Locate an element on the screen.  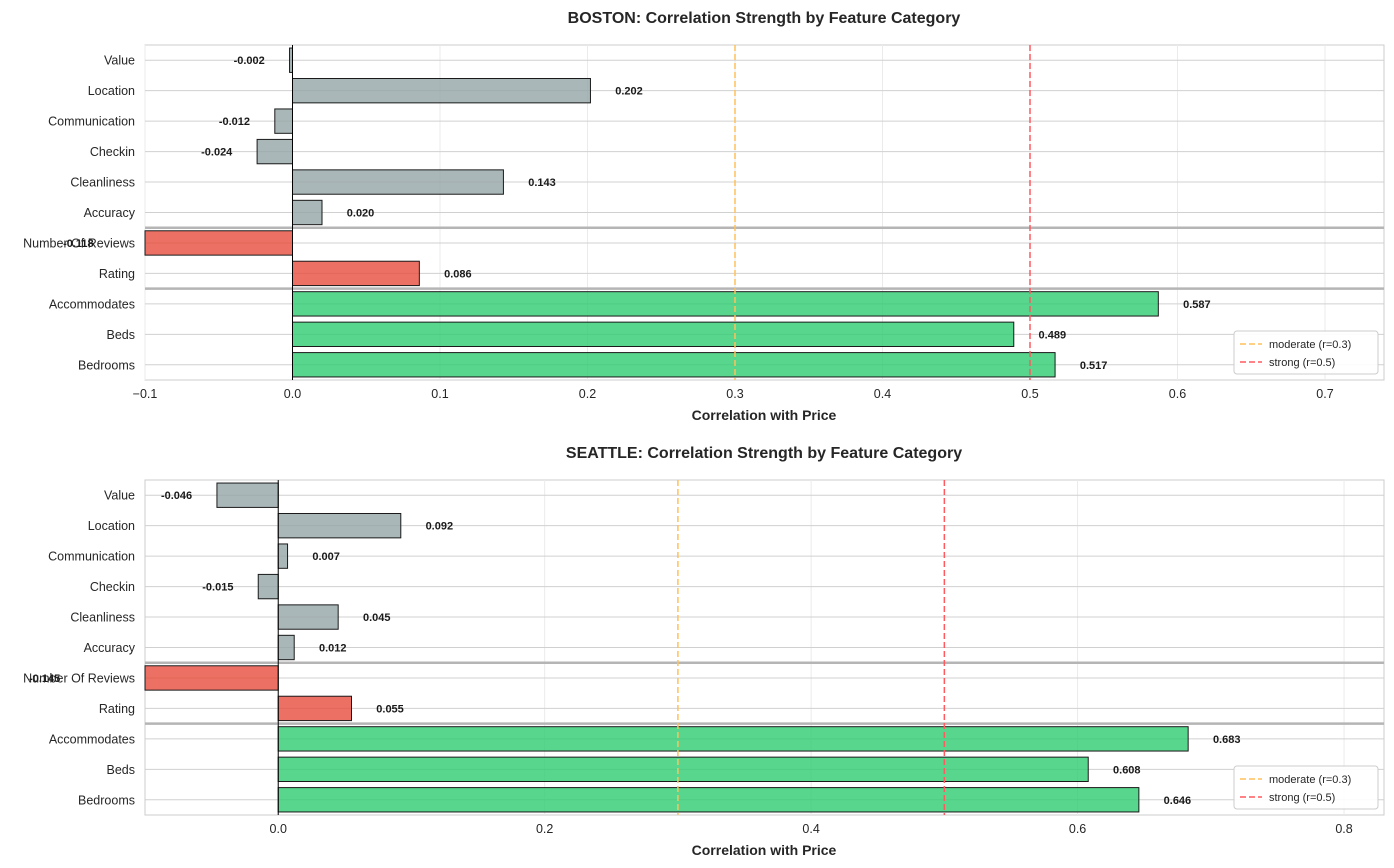
x-tick-label: 0.3 is located at coordinates (734, 394).